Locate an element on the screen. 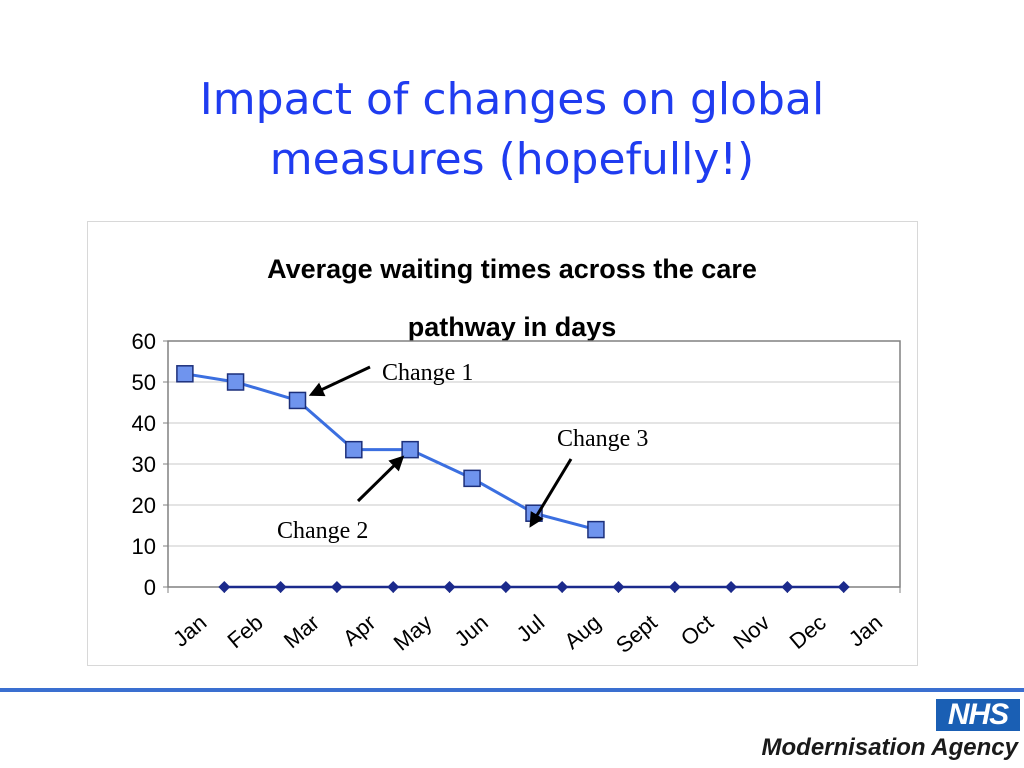 The width and height of the screenshot is (1024, 768). chart-title-line-2: pathway in days is located at coordinates (512, 327).